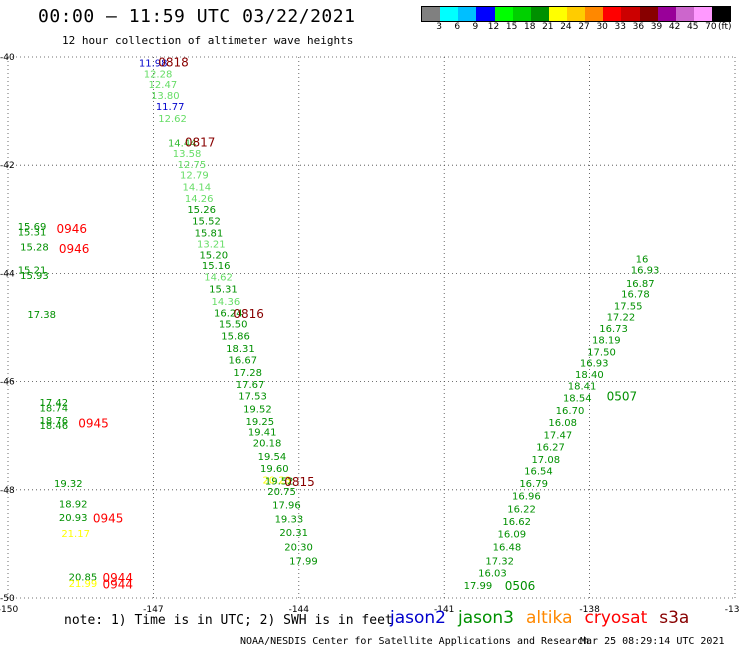  What do you see at coordinates (163, 85) in the screenshot?
I see `wave-height-label: 12.47` at bounding box center [163, 85].